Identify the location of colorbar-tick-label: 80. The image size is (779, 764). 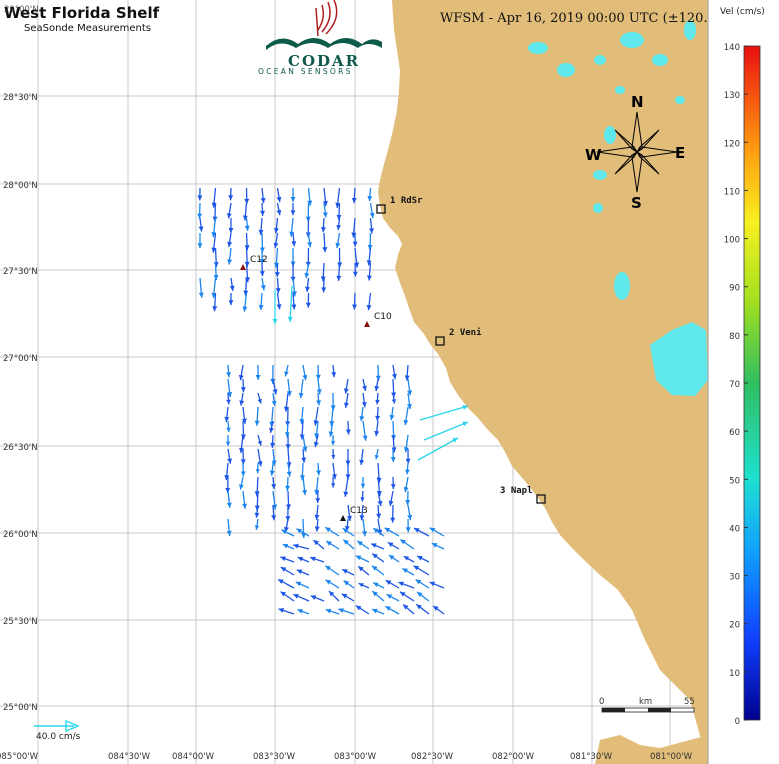
(734, 337).